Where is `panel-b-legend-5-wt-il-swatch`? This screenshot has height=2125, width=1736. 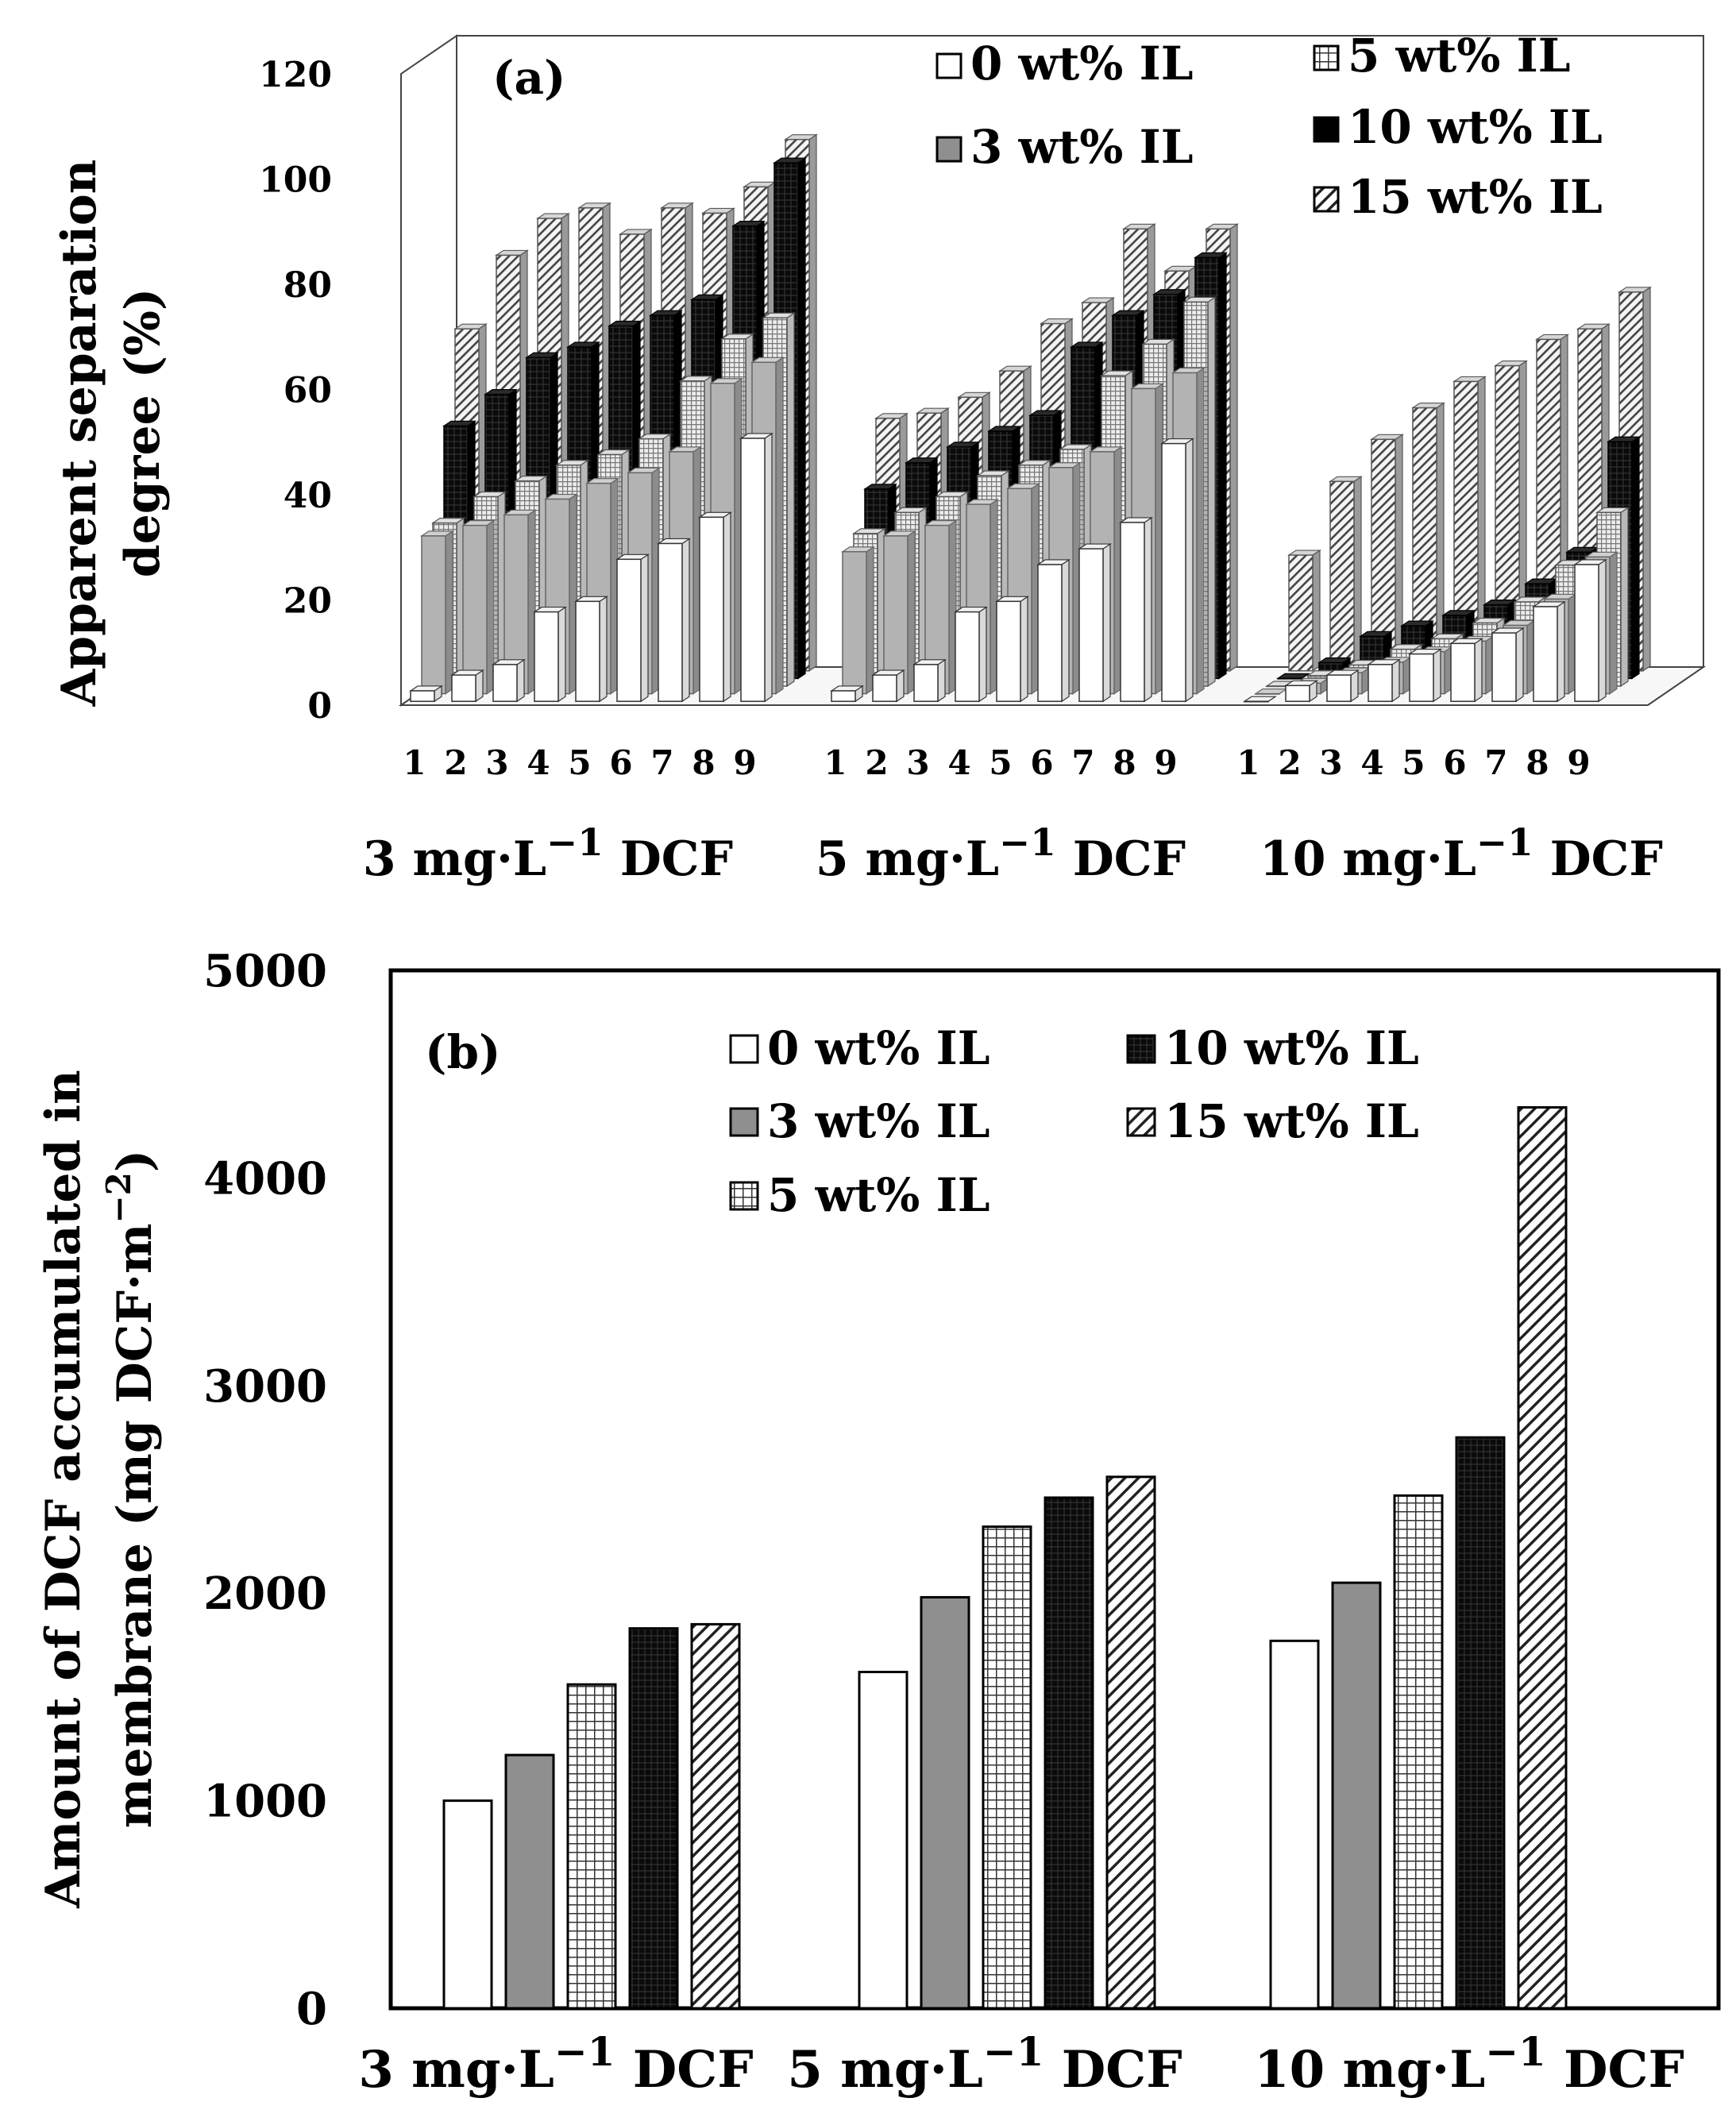 panel-b-legend-5-wt-il-swatch is located at coordinates (744, 1196).